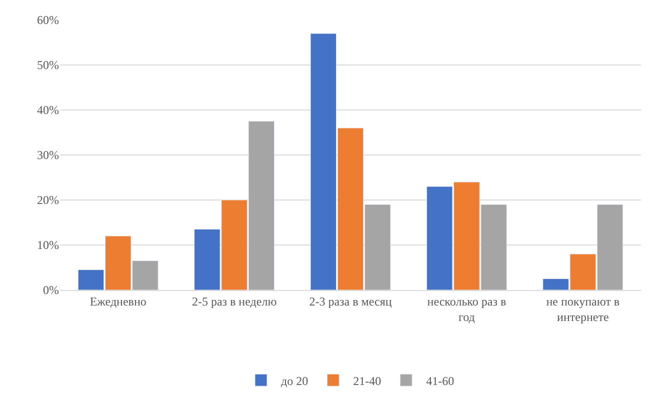 The height and width of the screenshot is (407, 671). I want to click on y-tick-label: 40%, so click(48, 110).